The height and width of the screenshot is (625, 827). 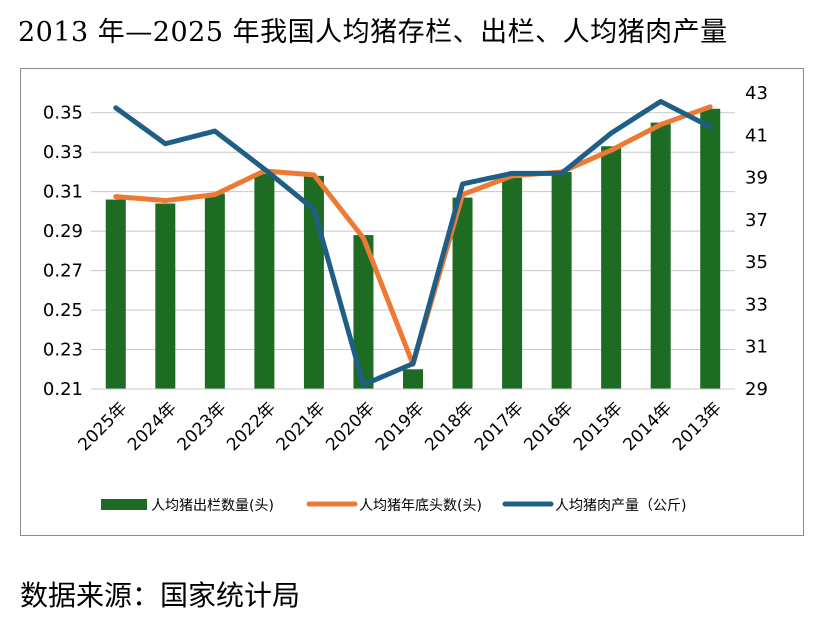 What do you see at coordinates (373, 32) in the screenshot?
I see `chart-title: 2013 年—2025 年我国人均猪存栏、出栏、人均猪肉产量` at bounding box center [373, 32].